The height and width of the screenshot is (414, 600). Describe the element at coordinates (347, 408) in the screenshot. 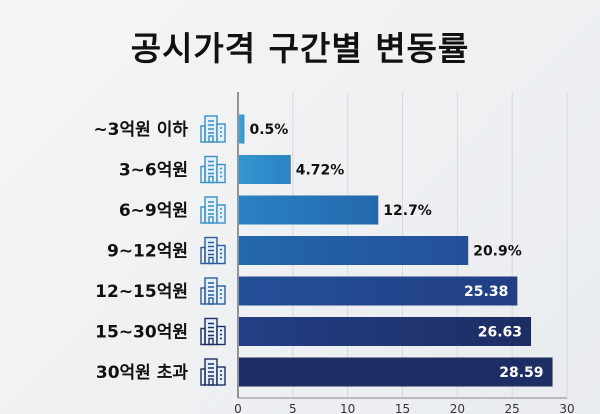

I see `x-tick-label: 10` at that location.